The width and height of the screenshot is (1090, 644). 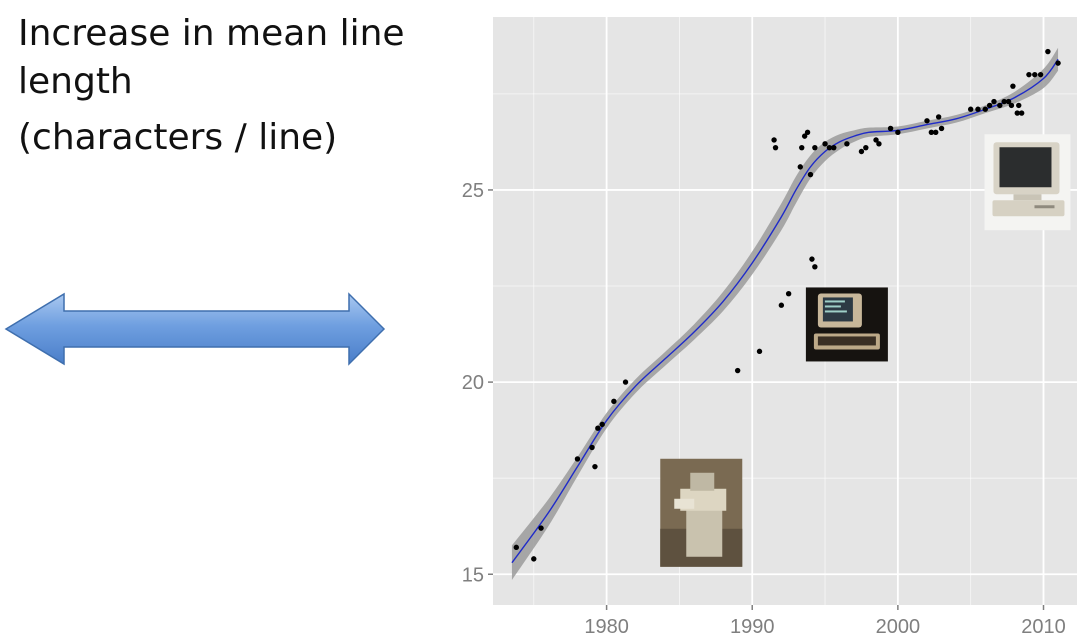 What do you see at coordinates (846, 324) in the screenshot?
I see `video-terminal-photo` at bounding box center [846, 324].